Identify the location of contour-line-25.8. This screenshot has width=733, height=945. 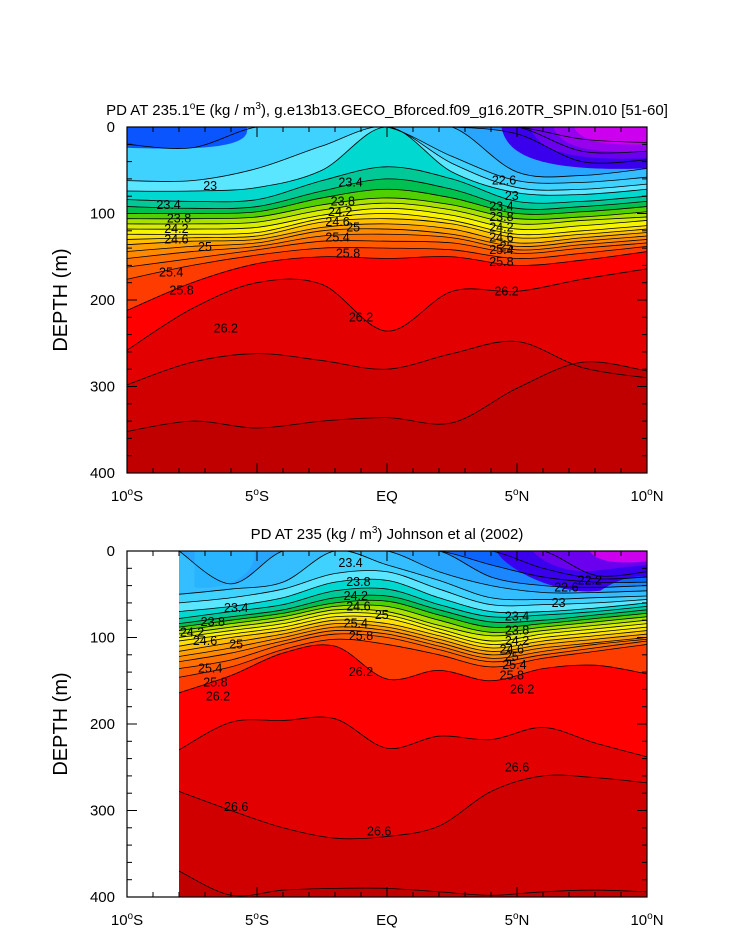
(387, 262).